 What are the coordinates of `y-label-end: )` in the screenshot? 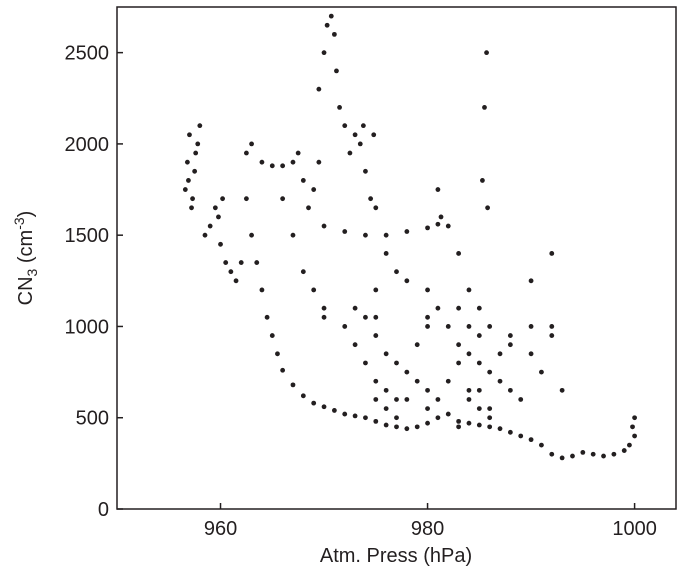 It's located at (26, 214).